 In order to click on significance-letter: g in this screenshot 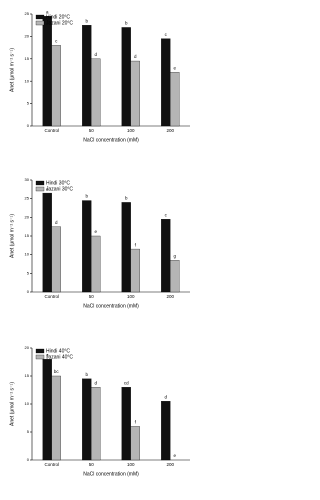, I will do `click(174, 255)`.